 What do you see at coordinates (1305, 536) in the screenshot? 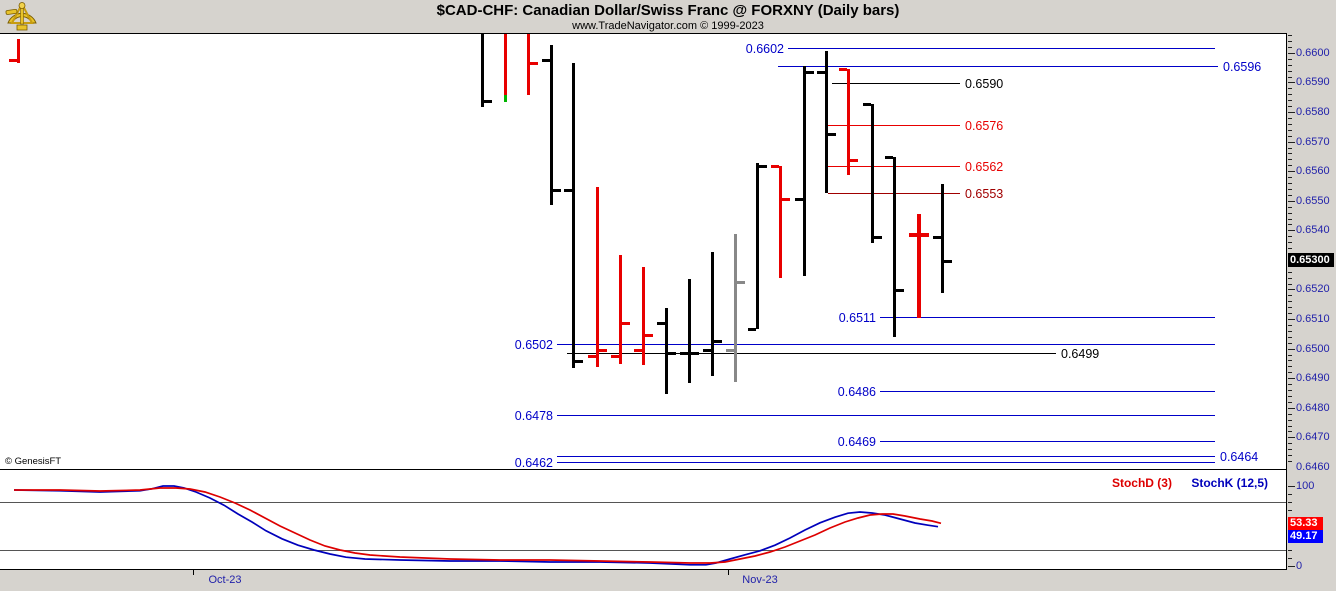
I see `stochk-value-badge: 49.17` at bounding box center [1305, 536].